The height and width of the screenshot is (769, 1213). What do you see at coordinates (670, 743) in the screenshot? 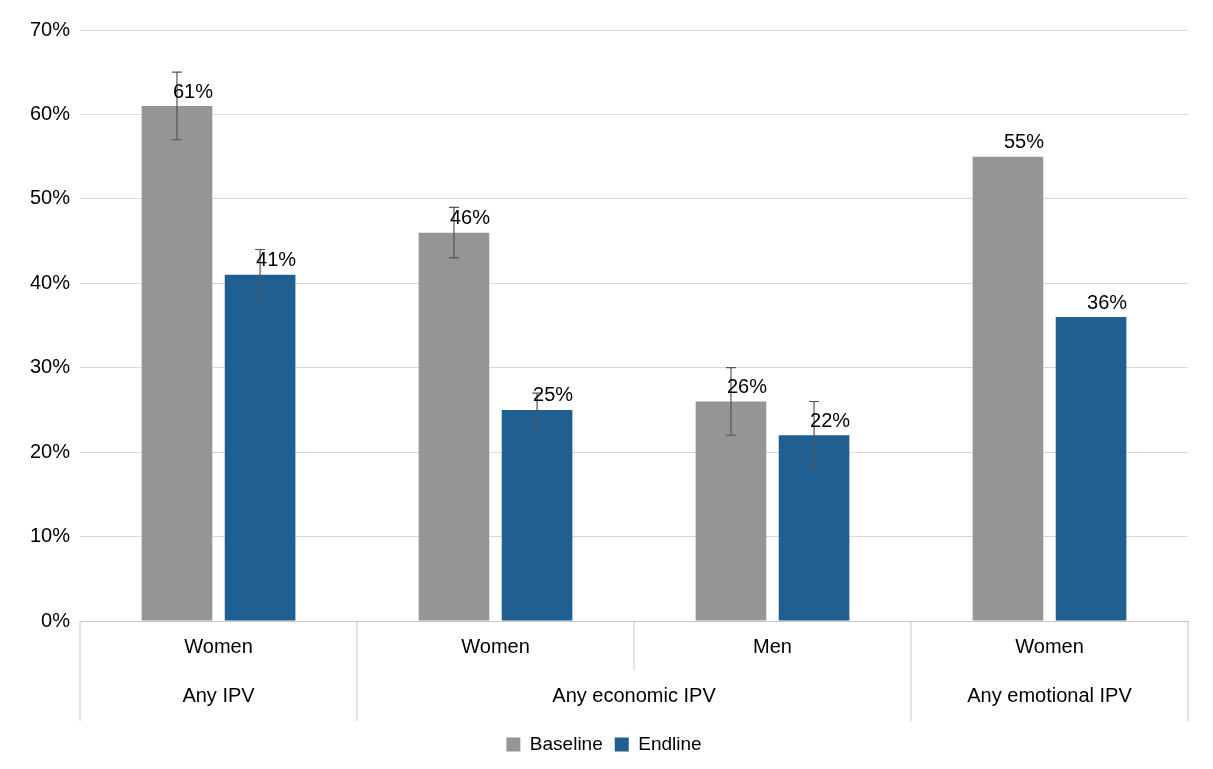
I see `legend-label: Endline` at bounding box center [670, 743].